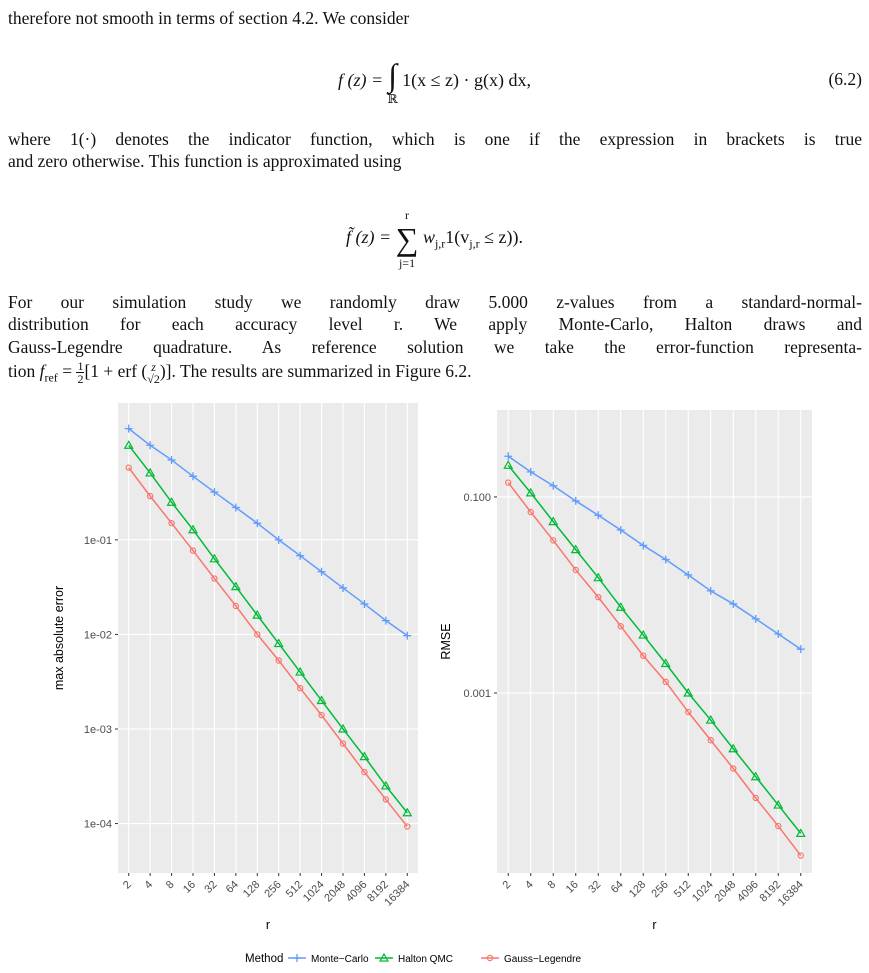  I want to click on integral: ∫ ℝ, so click(393, 82).